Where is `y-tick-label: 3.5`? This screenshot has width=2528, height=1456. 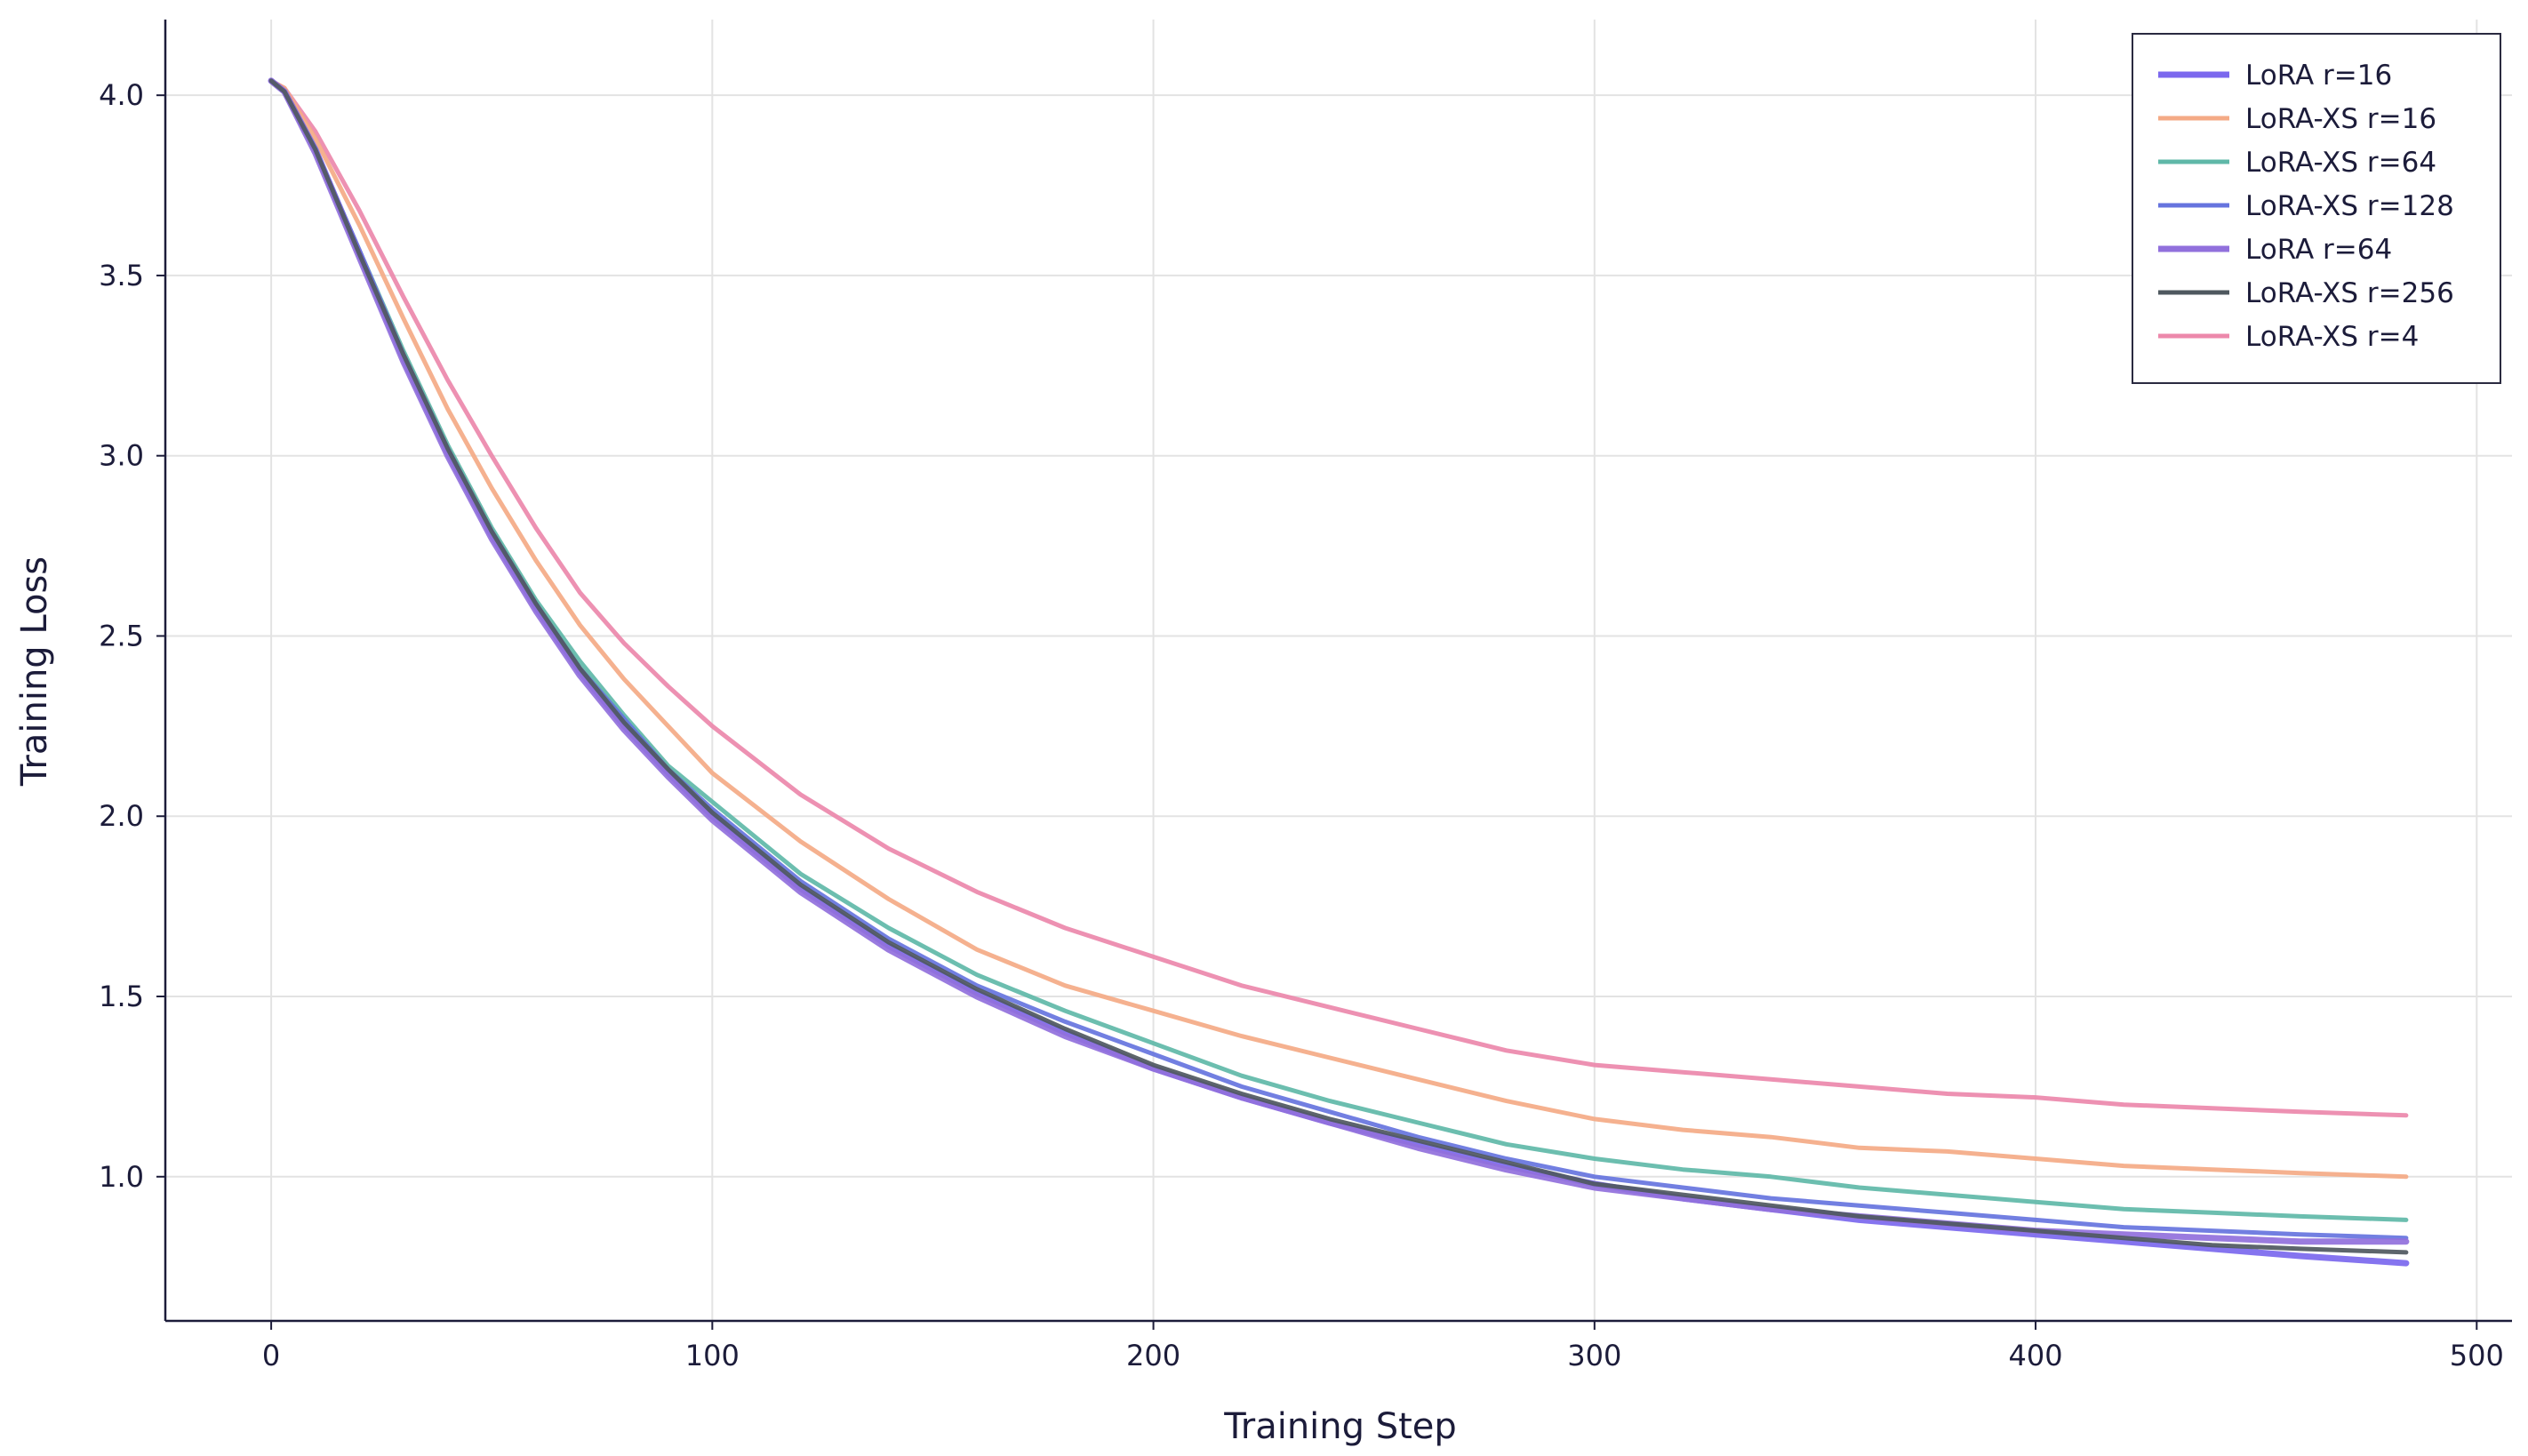 y-tick-label: 3.5 is located at coordinates (121, 275).